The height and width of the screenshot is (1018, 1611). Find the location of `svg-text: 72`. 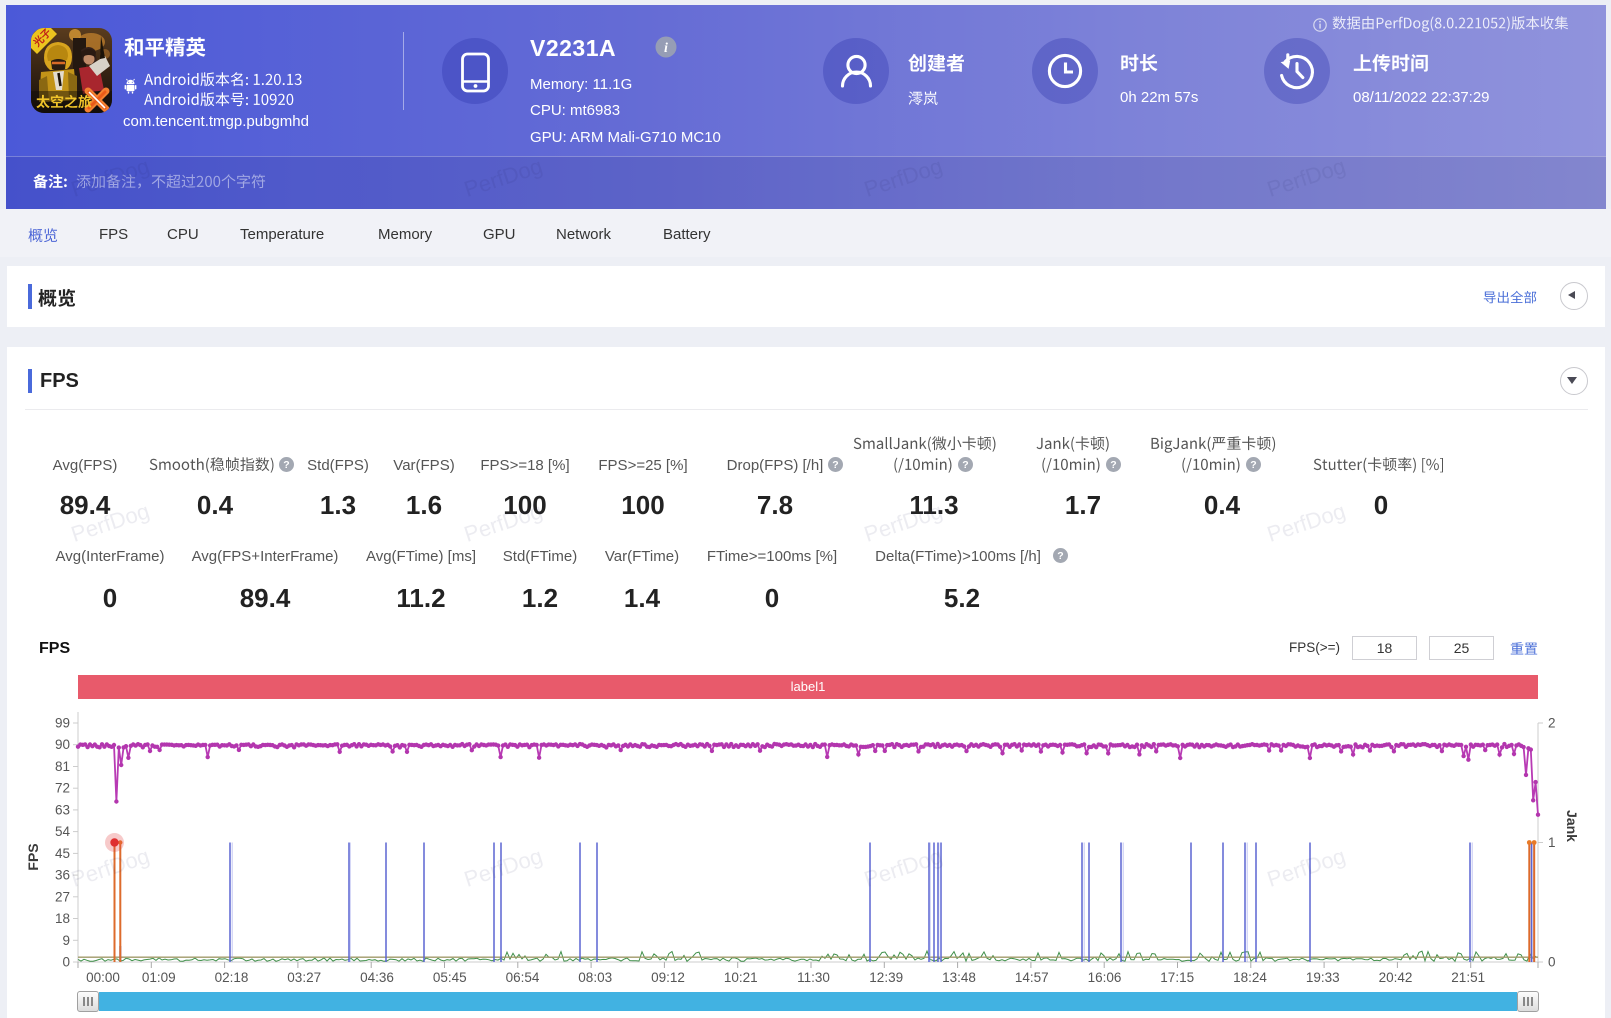

svg-text: 72 is located at coordinates (62, 788).